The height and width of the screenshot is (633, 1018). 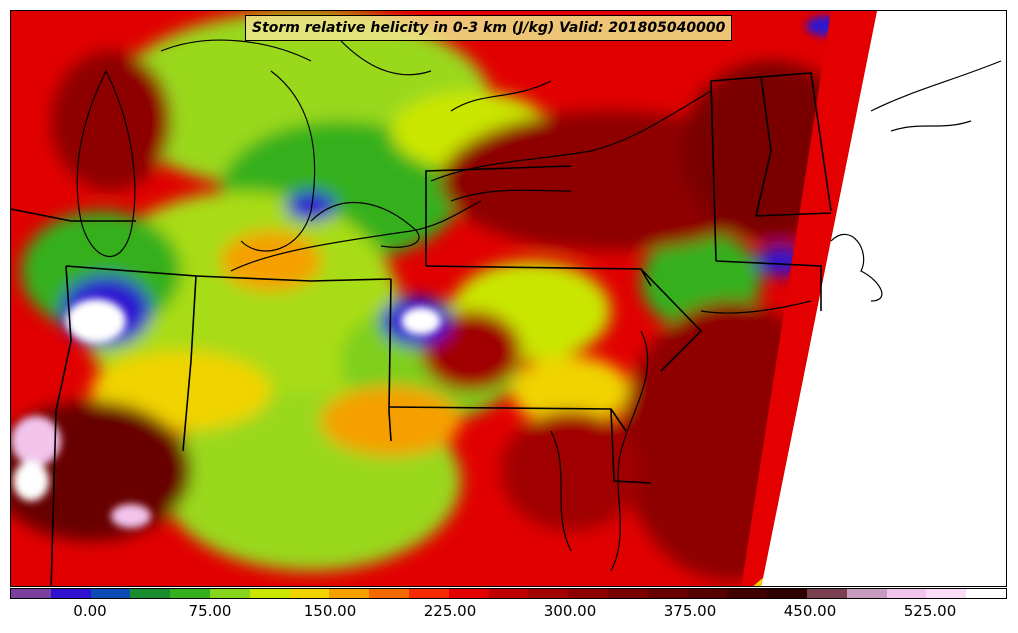 I want to click on colorbar-tick-label: 225.00, so click(x=450, y=611).